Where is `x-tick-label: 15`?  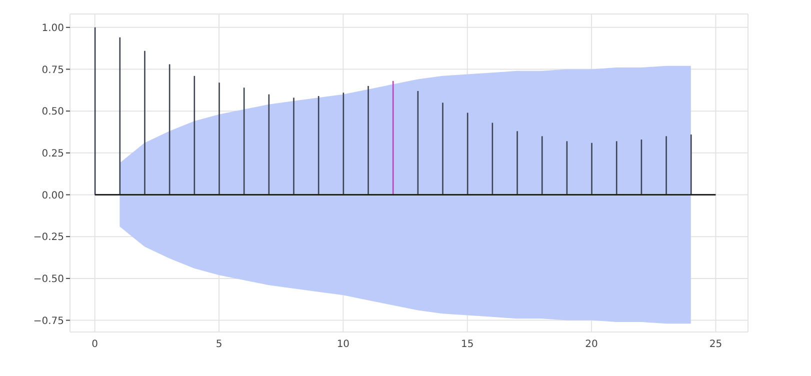 x-tick-label: 15 is located at coordinates (467, 344).